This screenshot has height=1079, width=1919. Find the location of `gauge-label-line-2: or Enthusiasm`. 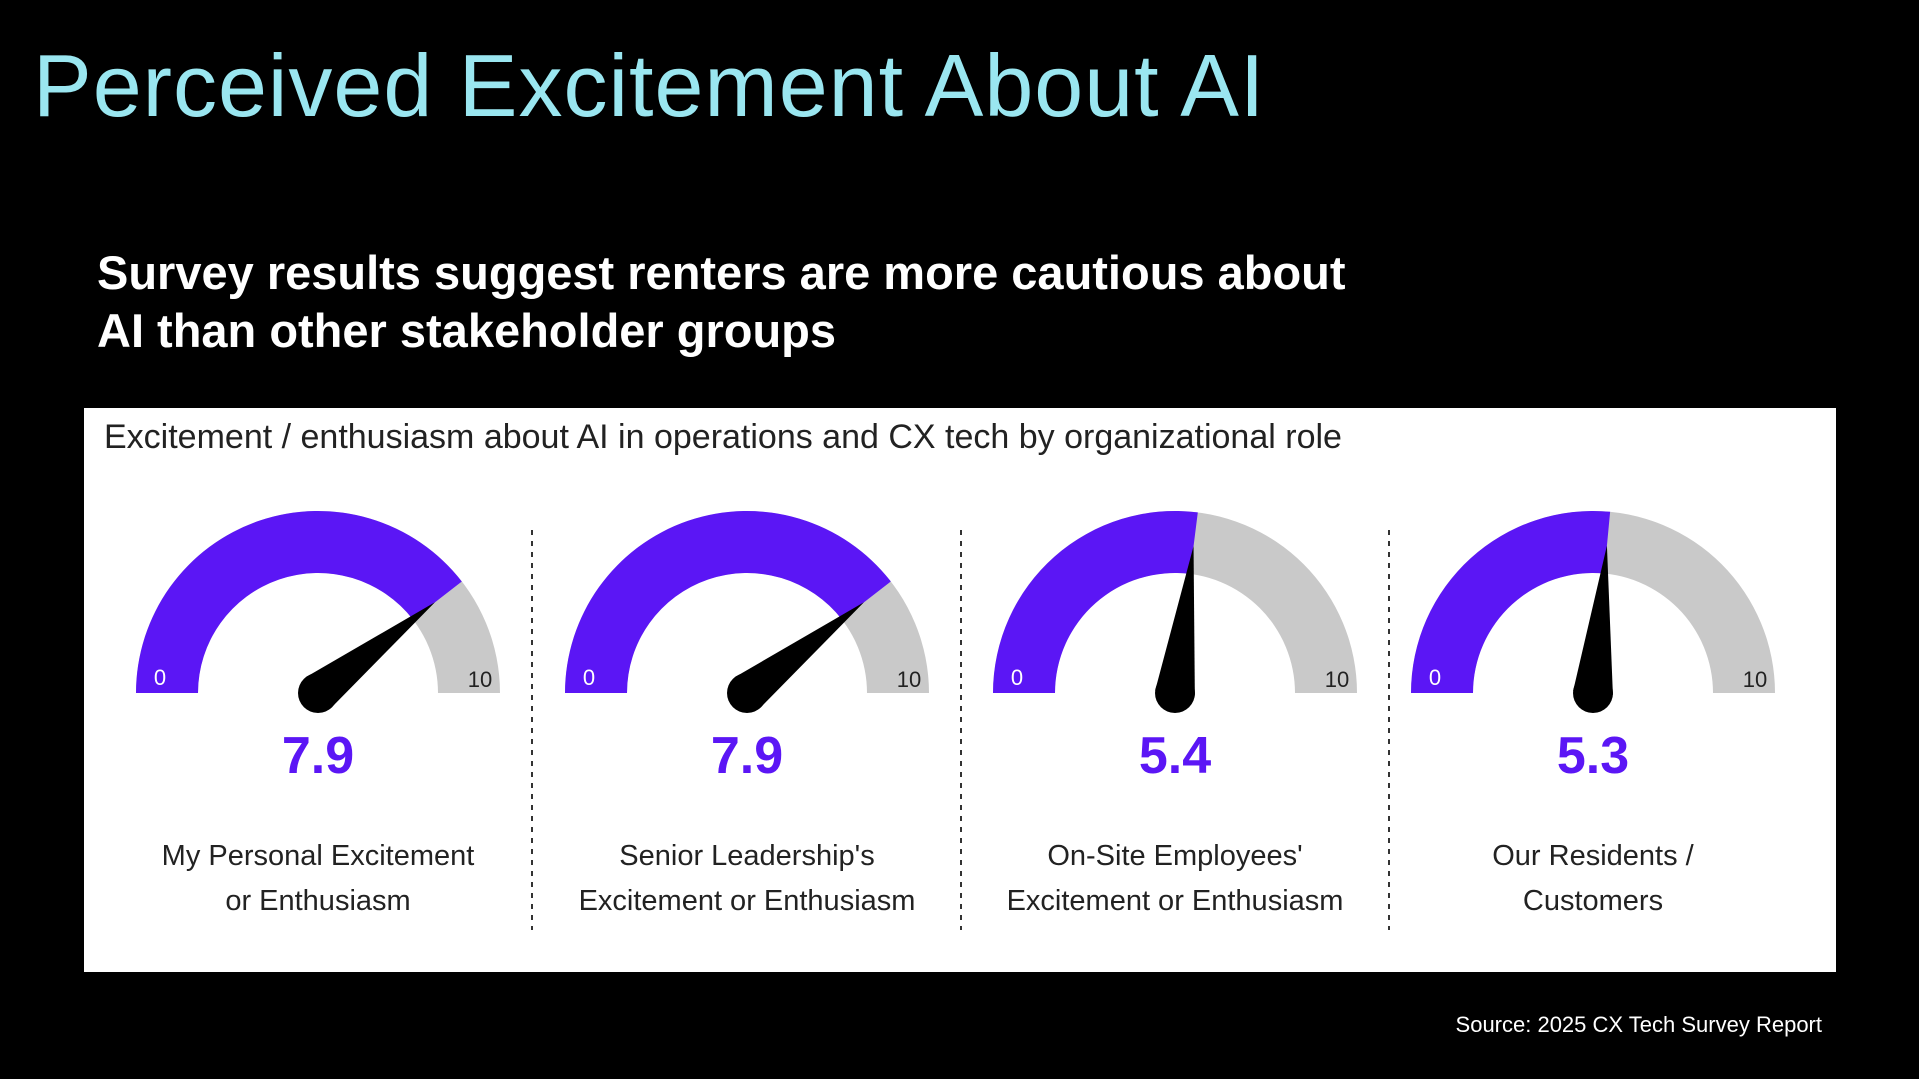

gauge-label-line-2: or Enthusiasm is located at coordinates (318, 901).